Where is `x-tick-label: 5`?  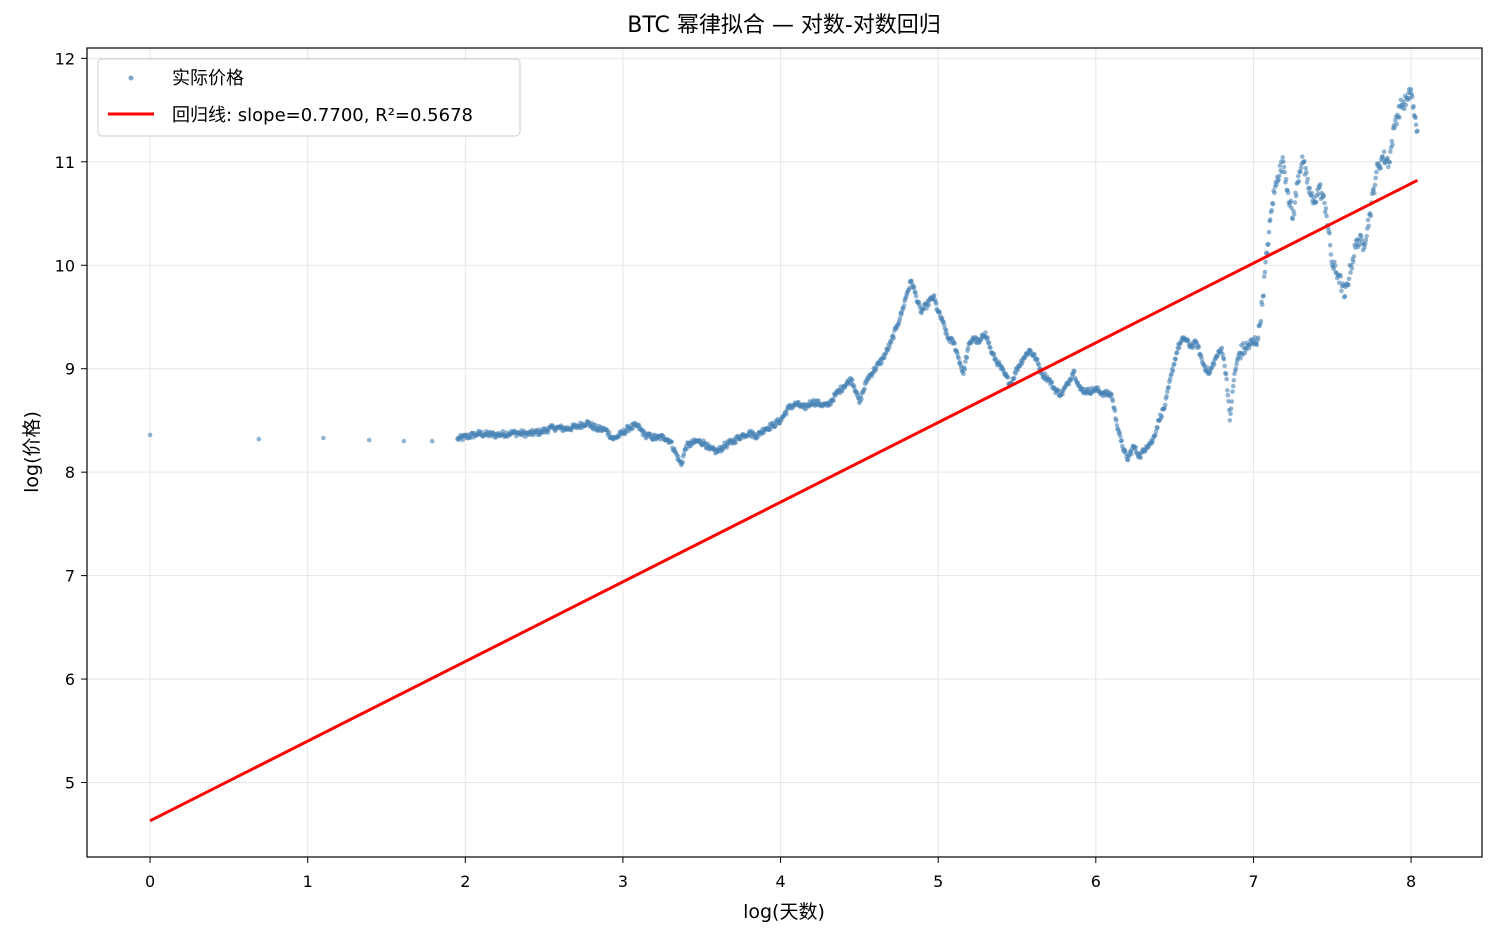 x-tick-label: 5 is located at coordinates (938, 881).